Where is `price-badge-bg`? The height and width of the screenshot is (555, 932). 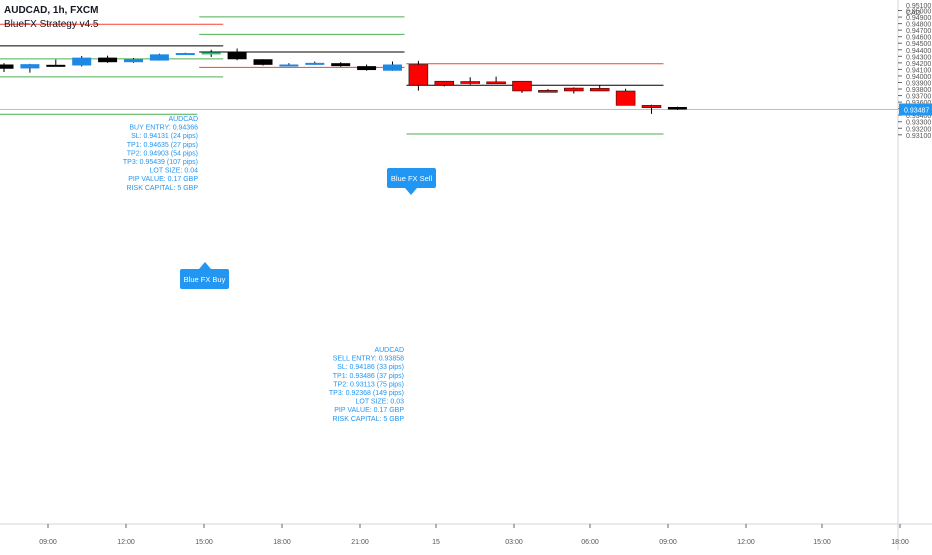
price-badge-bg is located at coordinates (915, 109).